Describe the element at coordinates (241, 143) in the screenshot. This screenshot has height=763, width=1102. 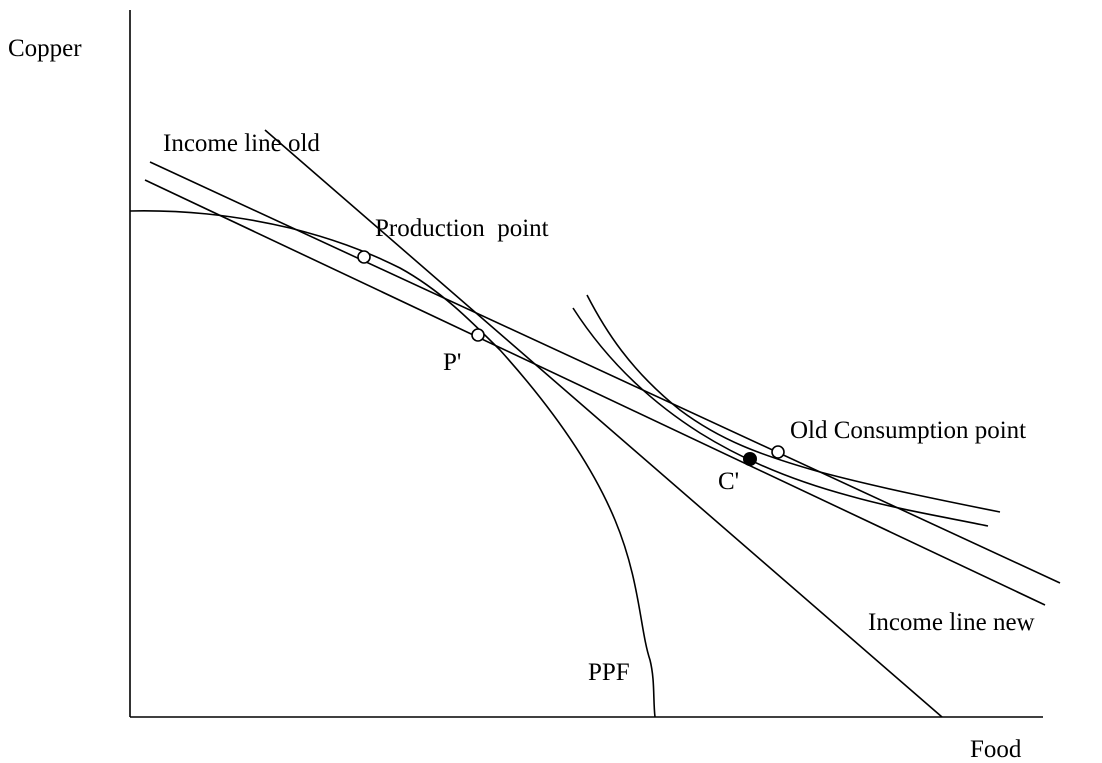
I see `income-line-old-label: Income line old` at that location.